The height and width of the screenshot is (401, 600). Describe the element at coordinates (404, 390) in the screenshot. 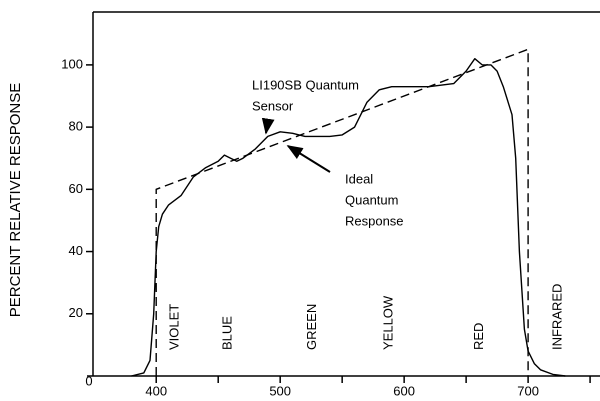

I see `x-tick-label: 600` at that location.